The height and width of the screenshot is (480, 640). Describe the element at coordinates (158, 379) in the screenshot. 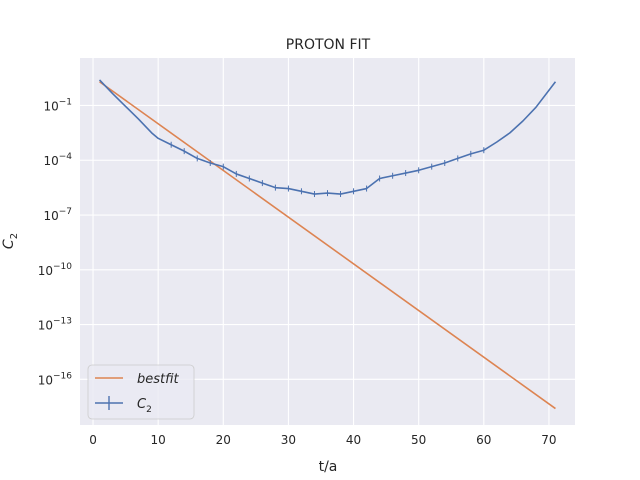

I see `legend-label-bestfit: bestfit` at that location.